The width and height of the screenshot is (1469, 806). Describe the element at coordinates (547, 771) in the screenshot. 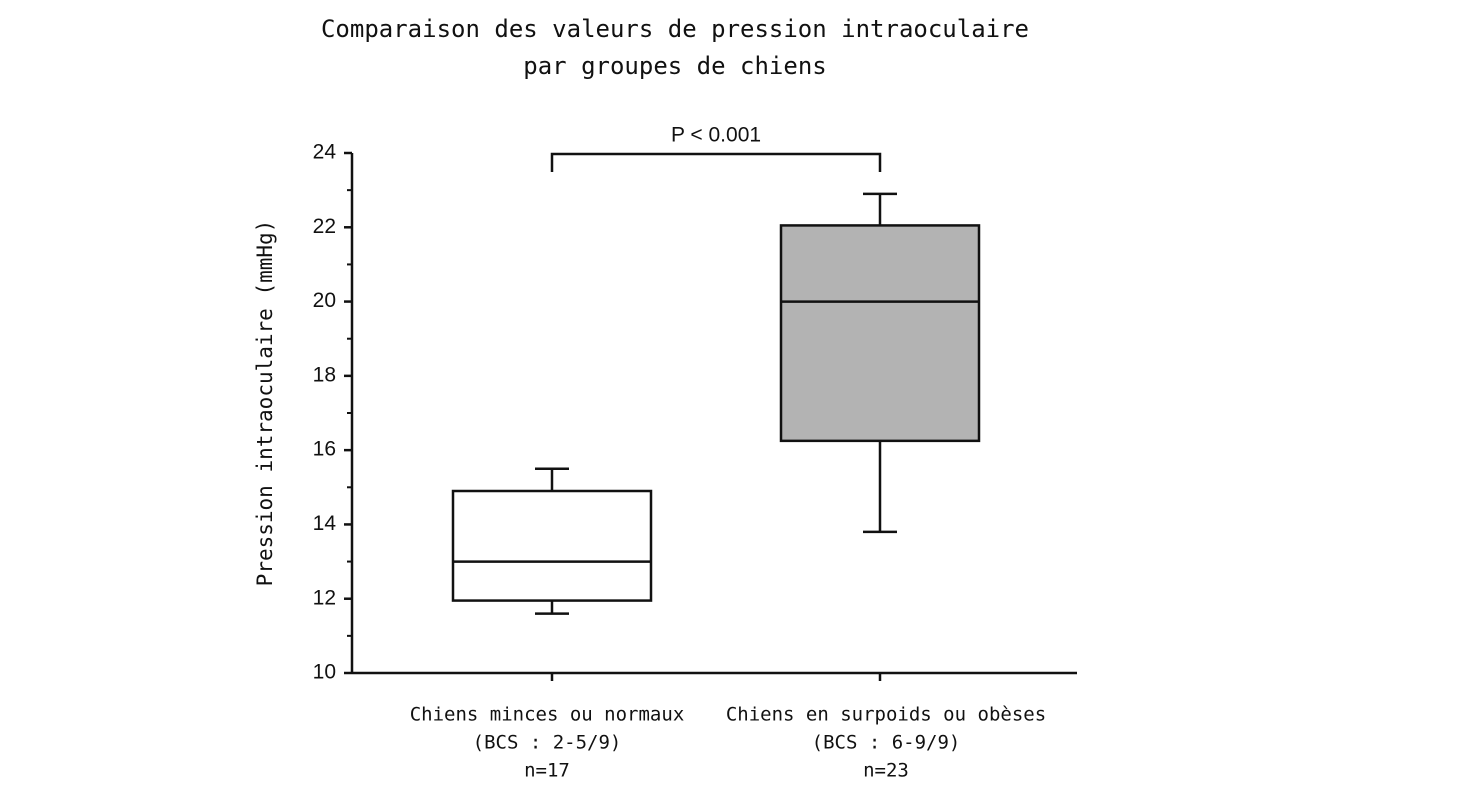

I see `x-tick-label: n=17` at that location.